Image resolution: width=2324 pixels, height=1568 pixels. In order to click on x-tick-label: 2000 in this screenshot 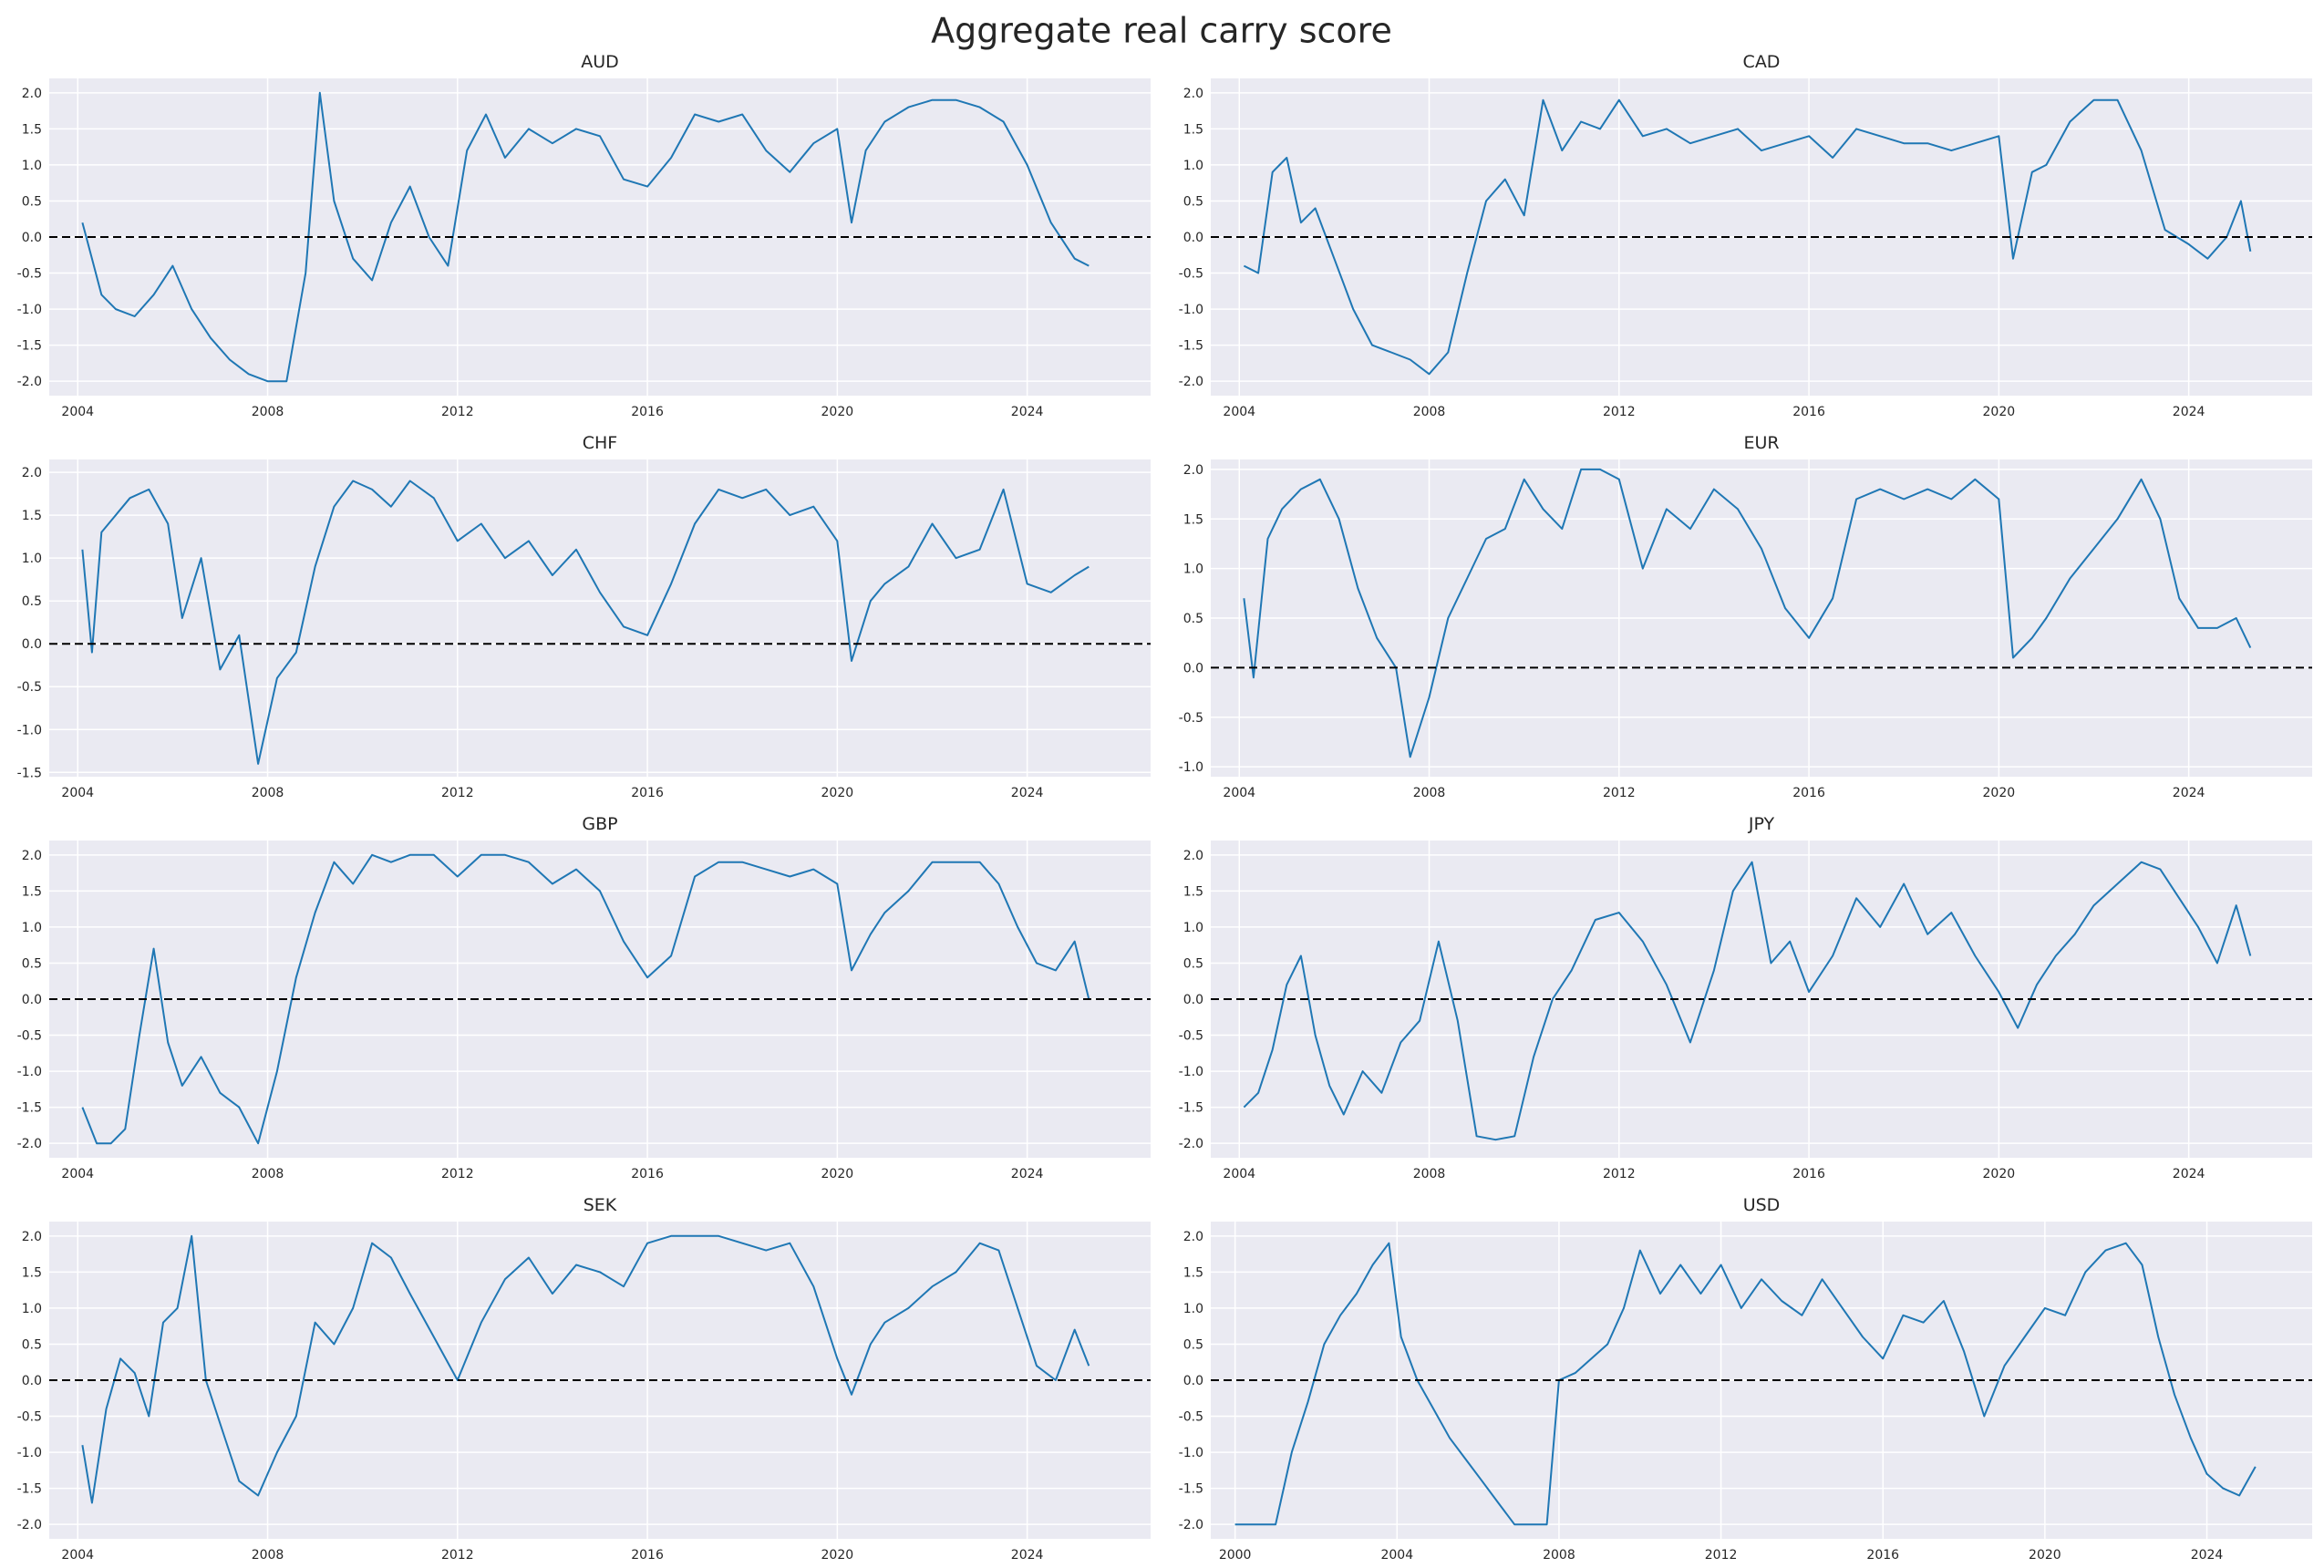, I will do `click(1236, 1555)`.